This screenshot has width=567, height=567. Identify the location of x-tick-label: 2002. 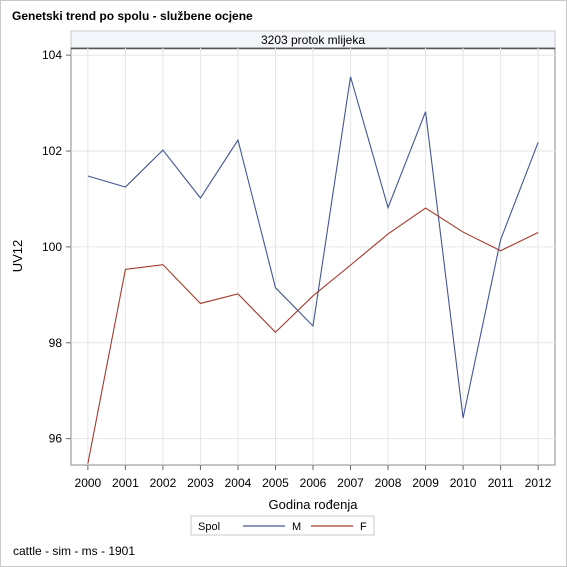
(163, 483).